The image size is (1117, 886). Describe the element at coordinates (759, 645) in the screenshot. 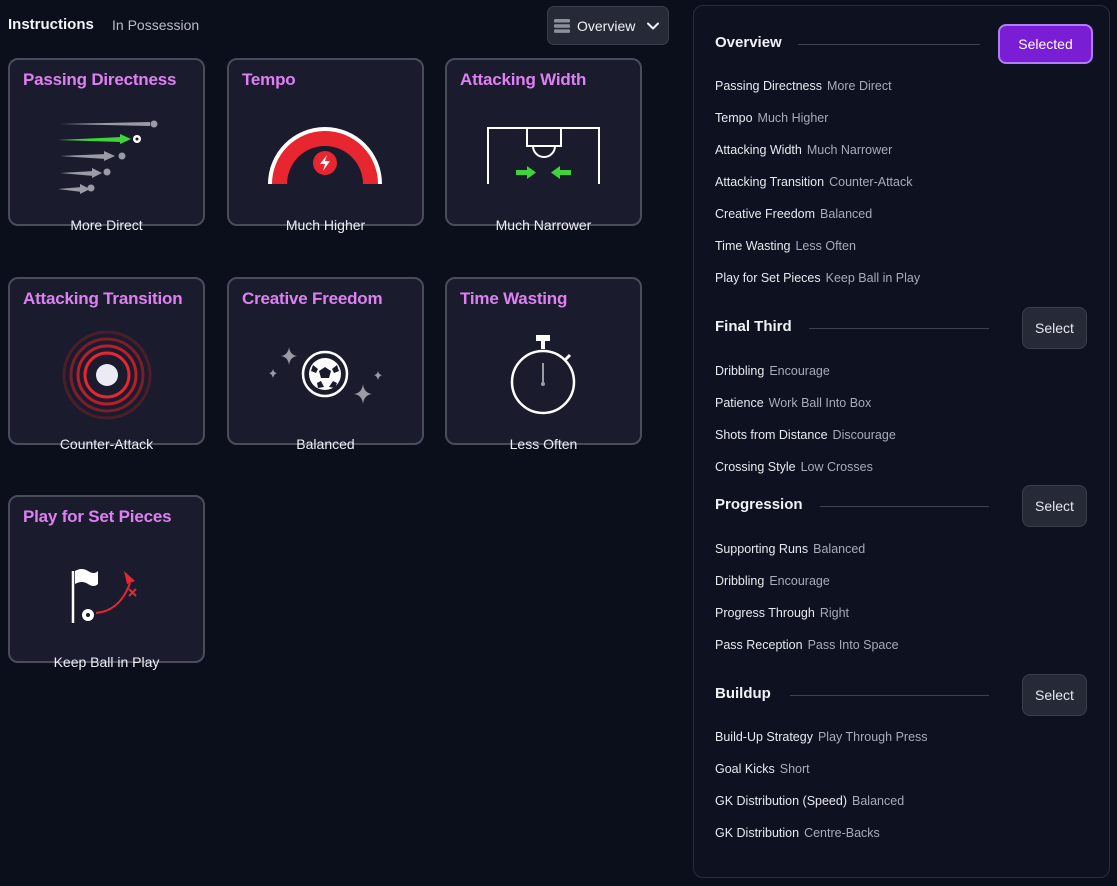

I see `item-key: Pass Reception` at that location.